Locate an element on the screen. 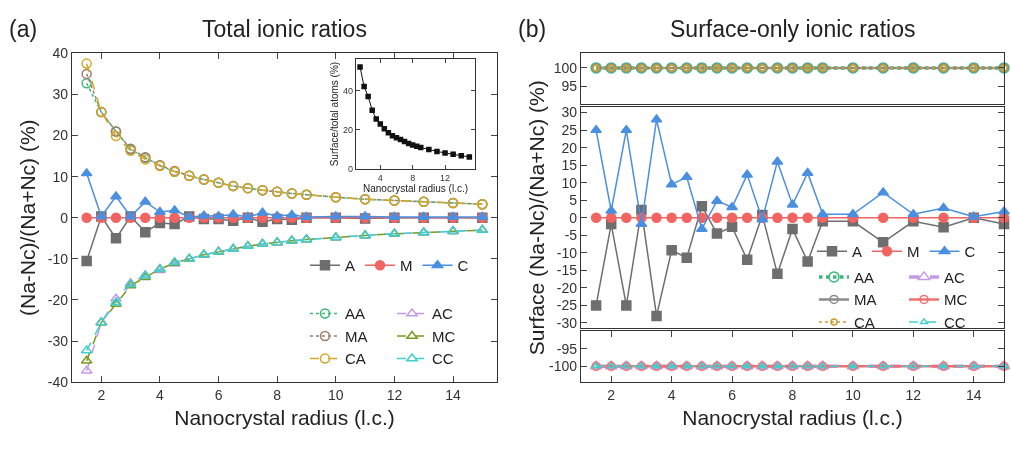 Image resolution: width=1011 pixels, height=449 pixels. y-tick-label: 5 is located at coordinates (573, 200).